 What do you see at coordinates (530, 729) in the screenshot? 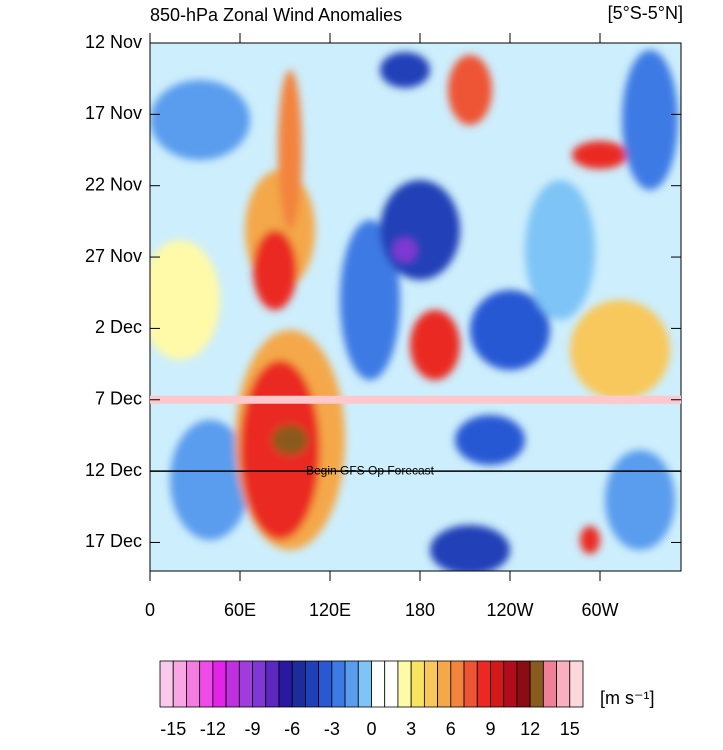
I see `colorbar-tick-label: 12` at bounding box center [530, 729].